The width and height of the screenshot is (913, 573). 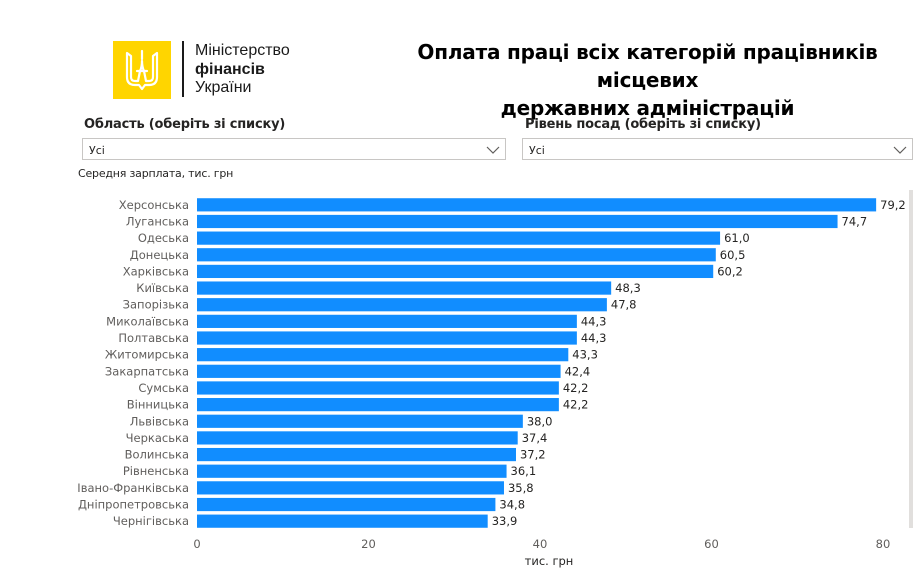 What do you see at coordinates (157, 221) in the screenshot?
I see `category-label: Луганська` at bounding box center [157, 221].